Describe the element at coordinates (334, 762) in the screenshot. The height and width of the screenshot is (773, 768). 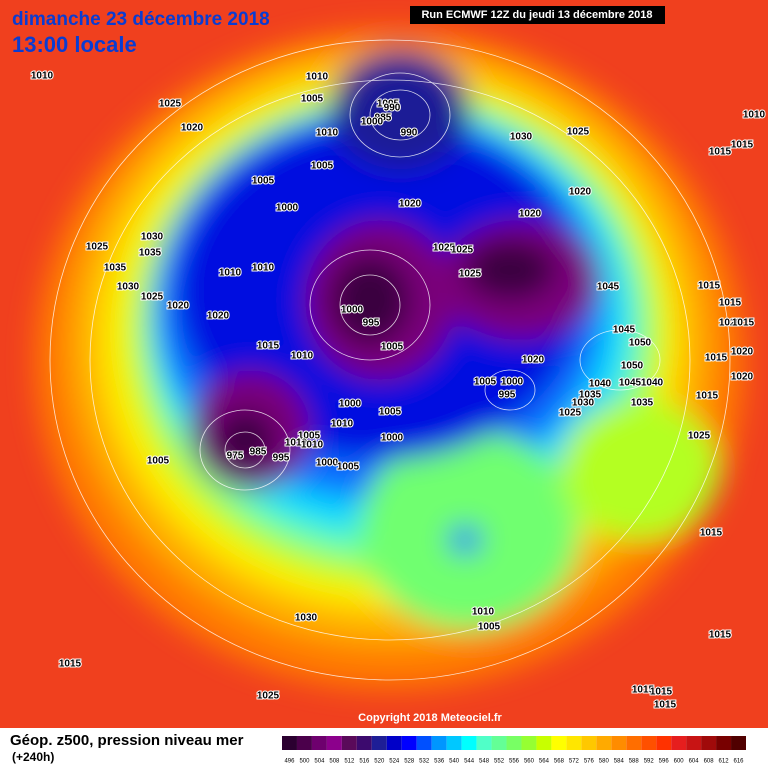
I see `legend-value: 508` at that location.